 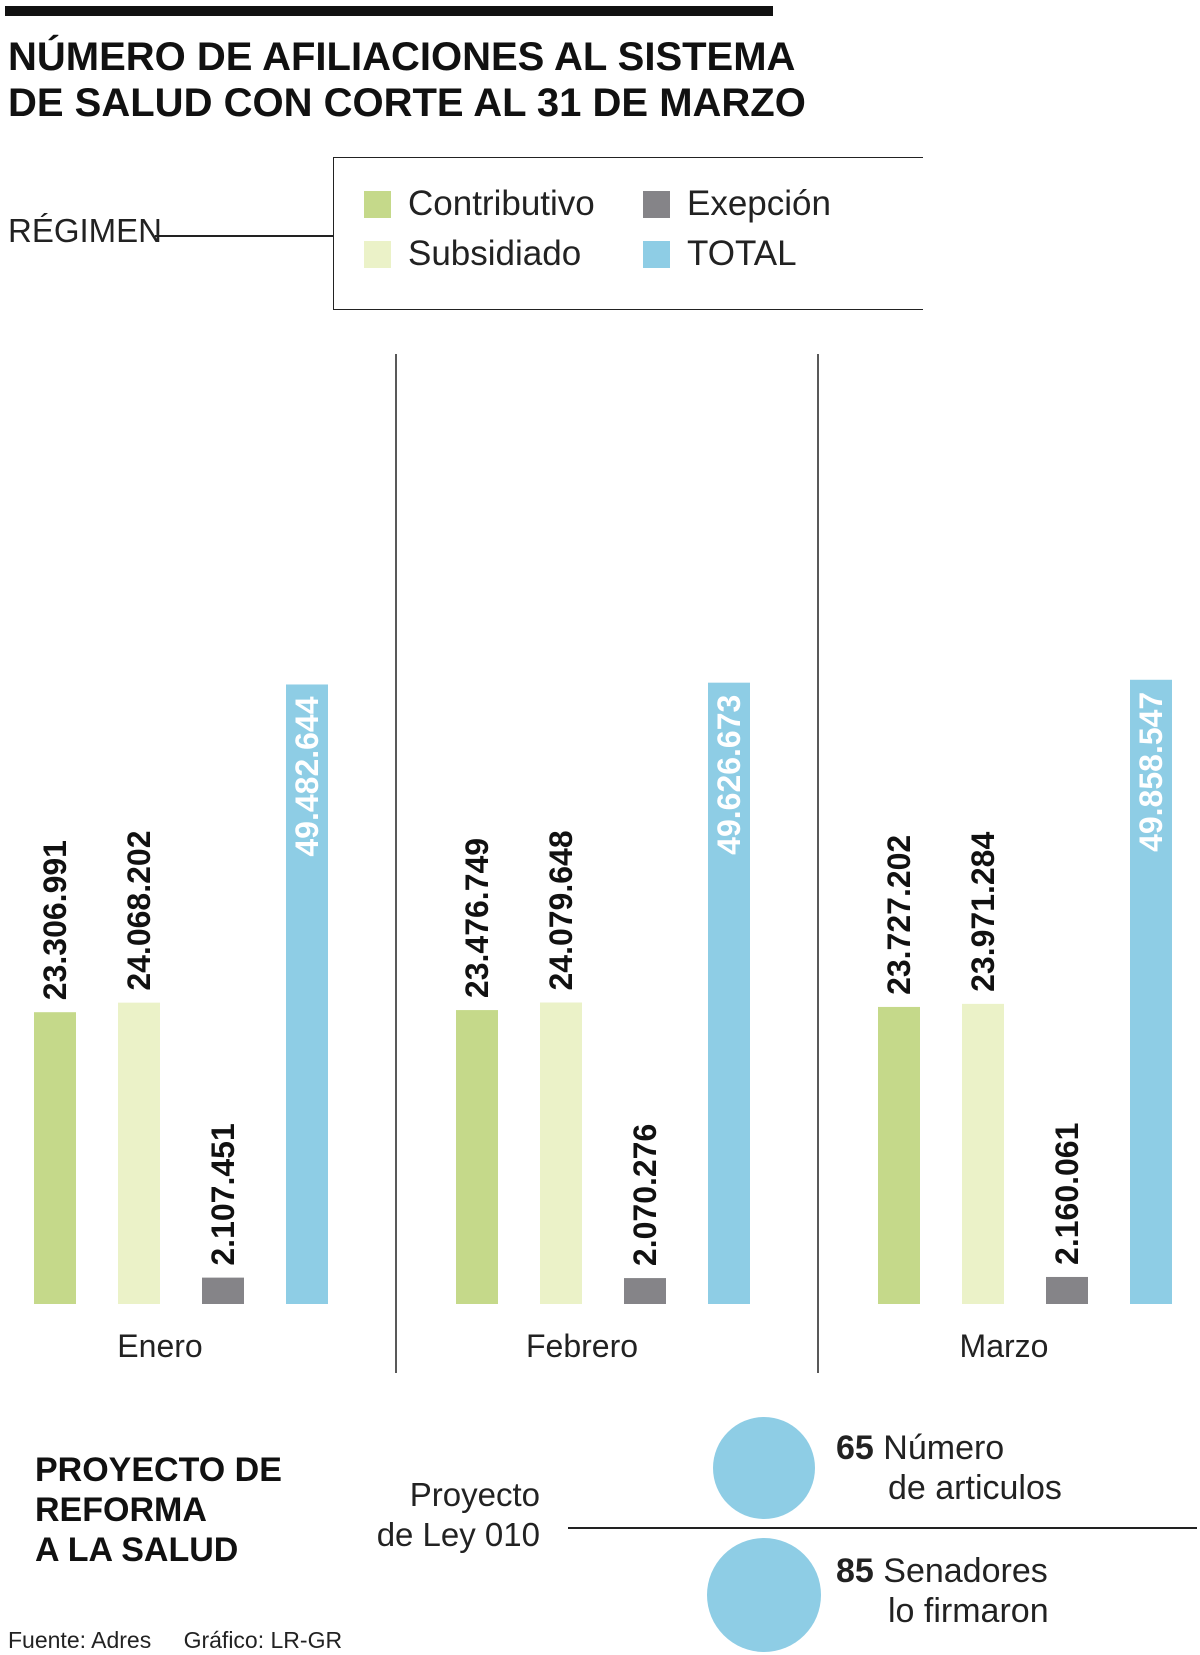 What do you see at coordinates (244, 236) in the screenshot?
I see `legend-connector` at bounding box center [244, 236].